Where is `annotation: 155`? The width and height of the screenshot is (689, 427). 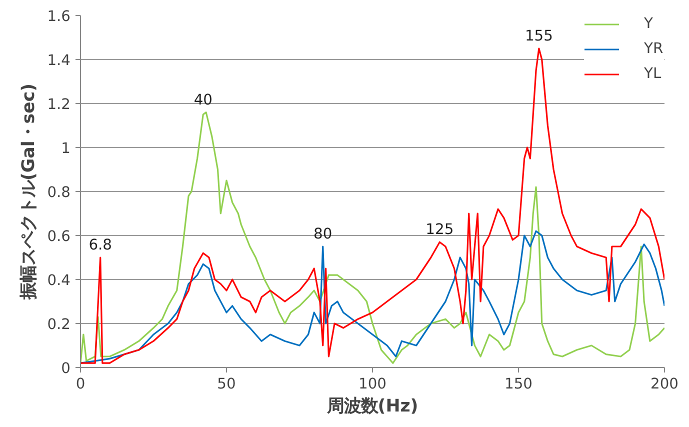 annotation: 155 is located at coordinates (538, 36).